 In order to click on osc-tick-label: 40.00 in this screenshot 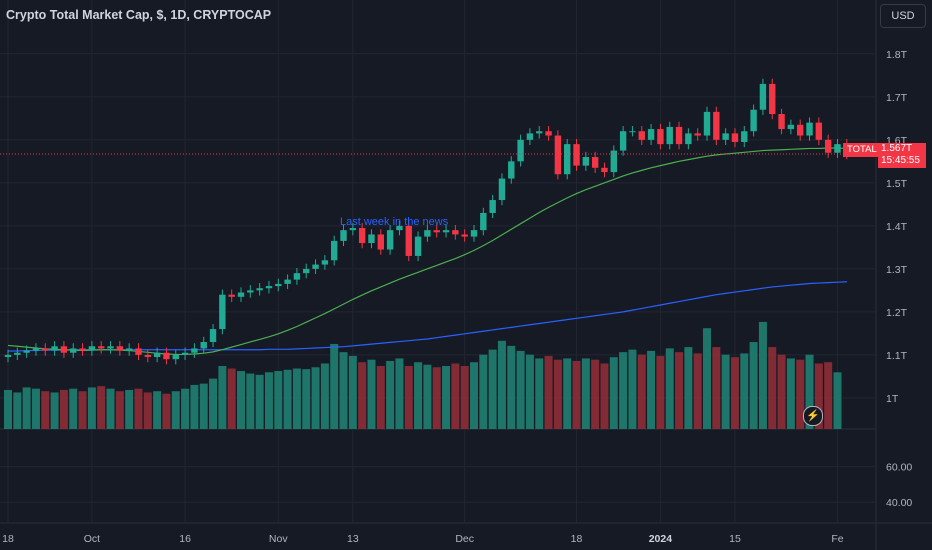, I will do `click(899, 503)`.